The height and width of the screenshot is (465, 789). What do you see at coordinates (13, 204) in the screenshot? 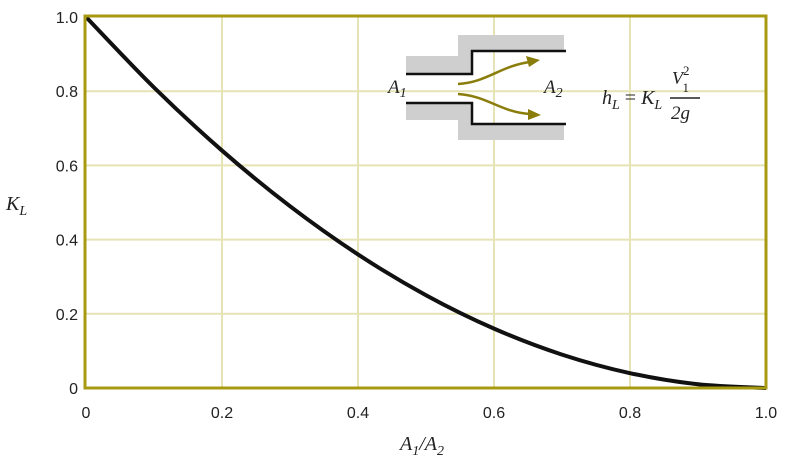
I see `y-axis-label-main: K` at bounding box center [13, 204].